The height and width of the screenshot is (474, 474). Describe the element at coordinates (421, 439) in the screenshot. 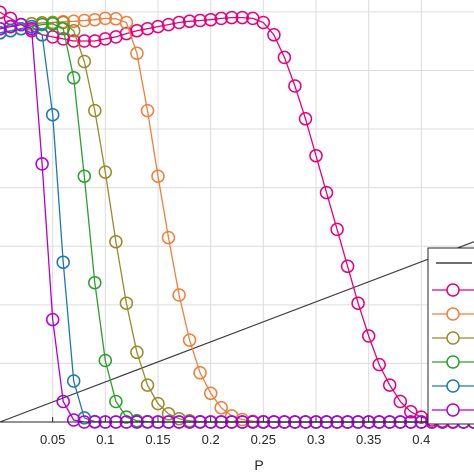

I see `x-tick-label: 0.4` at that location.